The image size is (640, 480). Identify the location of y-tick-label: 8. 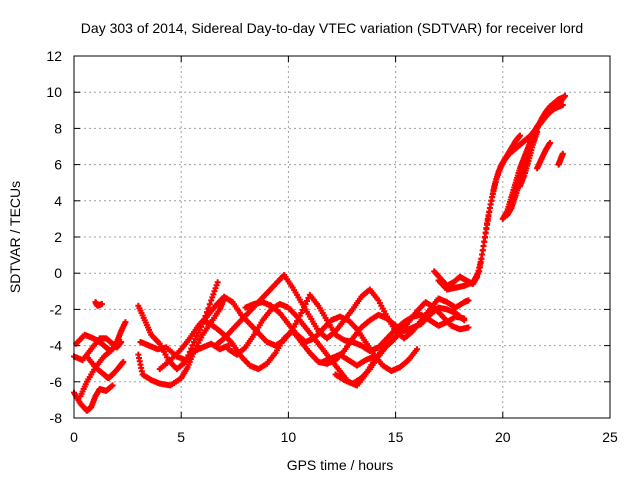
(58, 128).